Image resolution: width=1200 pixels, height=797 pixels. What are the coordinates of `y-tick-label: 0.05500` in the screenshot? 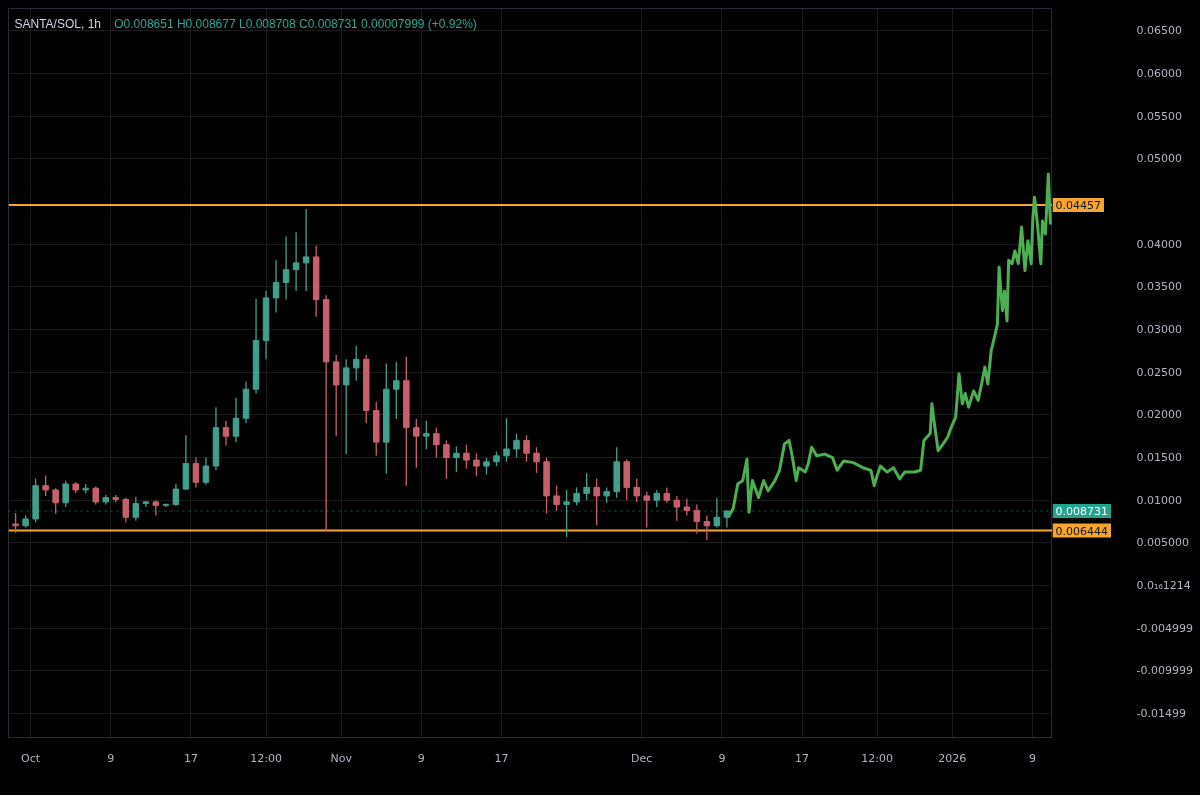 It's located at (1159, 116).